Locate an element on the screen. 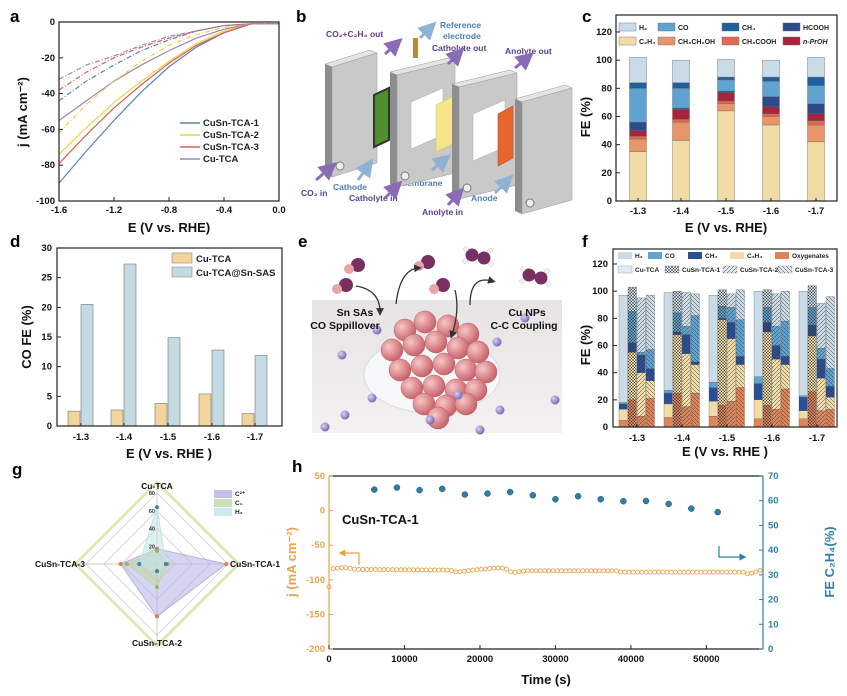 The width and height of the screenshot is (847, 696). legend-label: CO is located at coordinates (670, 256).